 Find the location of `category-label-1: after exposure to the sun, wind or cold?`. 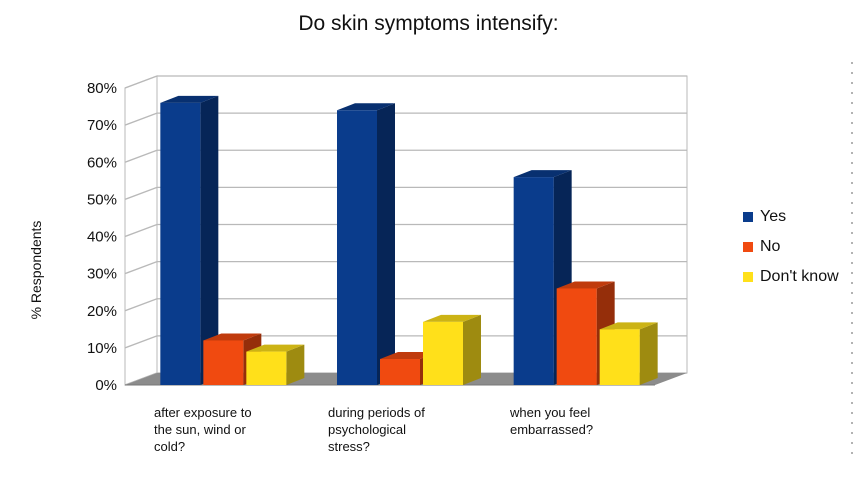

category-label-1: after exposure to the sun, wind or cold? is located at coordinates (203, 429).